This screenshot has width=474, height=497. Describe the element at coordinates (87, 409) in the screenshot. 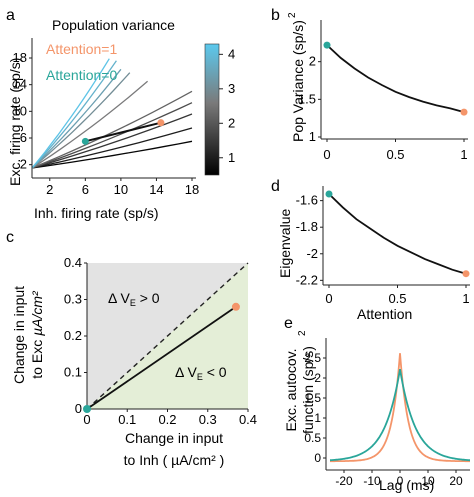

I see `panel-c-point-attention0` at that location.